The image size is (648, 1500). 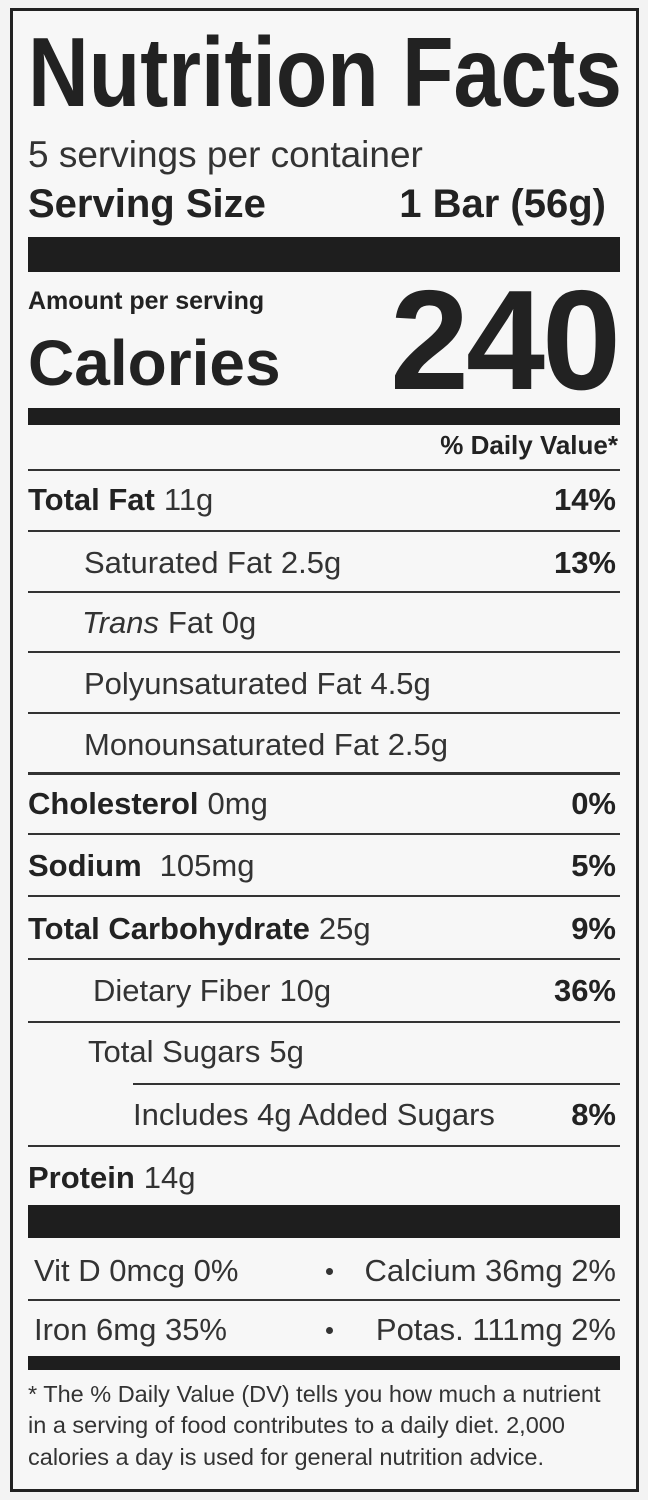 What do you see at coordinates (352, 1052) in the screenshot?
I see `nutrient-row: Total Sugars 5g` at bounding box center [352, 1052].